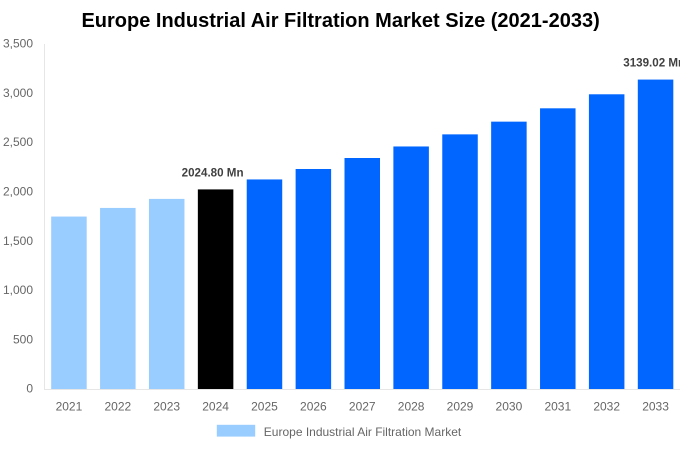 The width and height of the screenshot is (680, 450). Describe the element at coordinates (213, 173) in the screenshot. I see `svg-text: 2024.80 Mn` at that location.